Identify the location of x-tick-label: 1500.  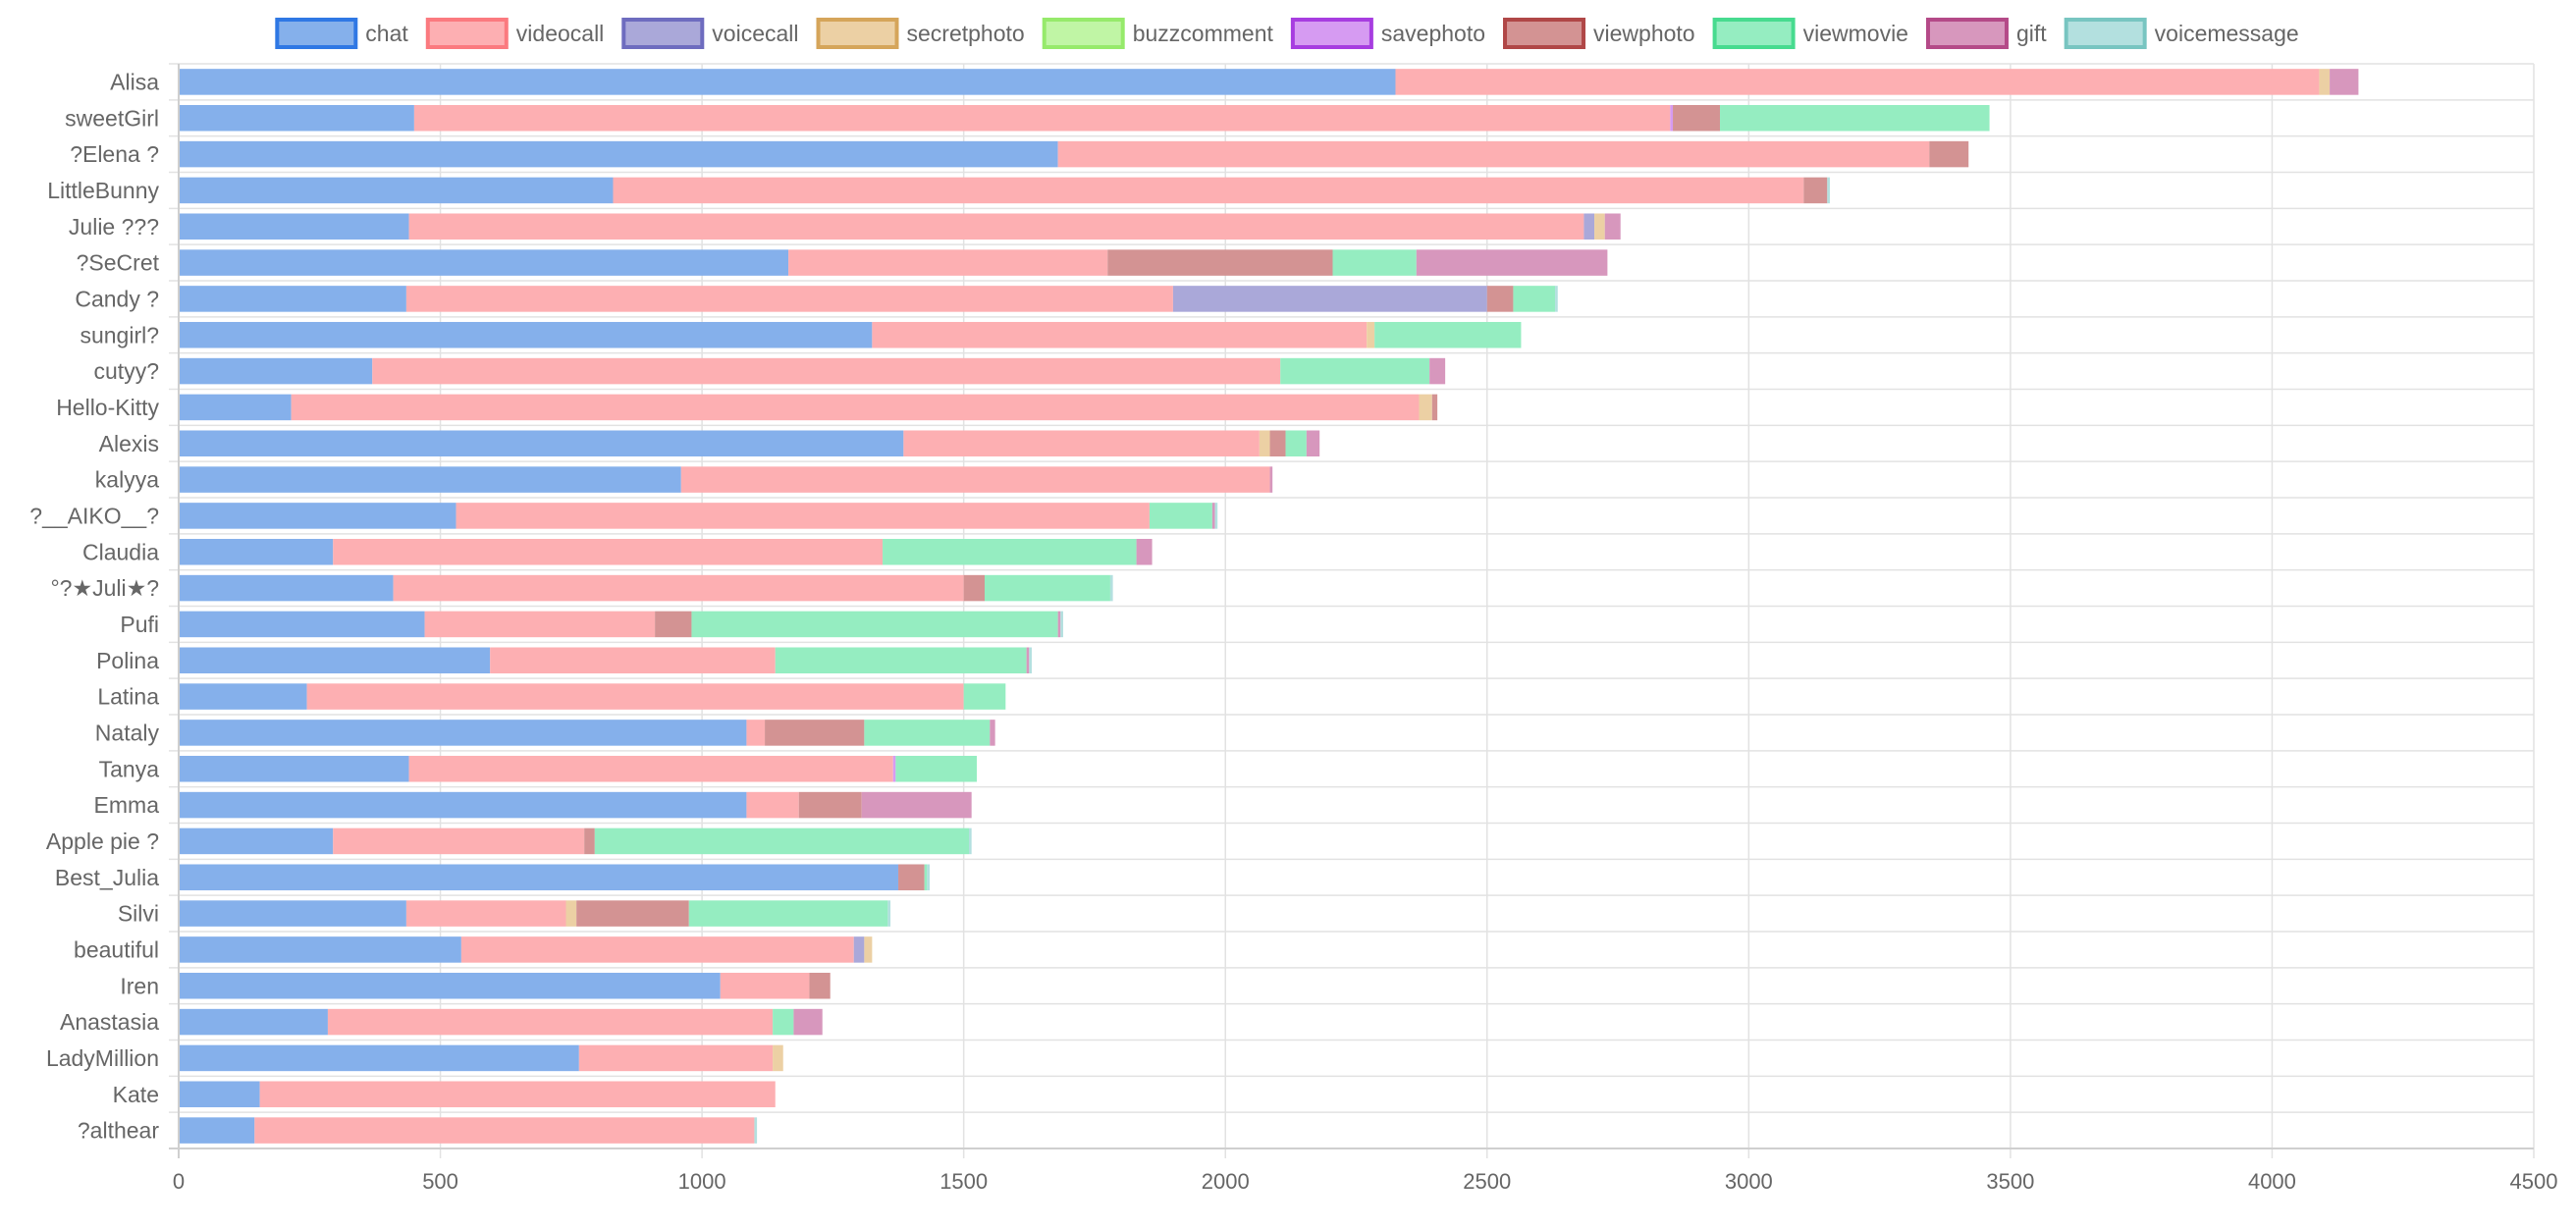
(963, 1181).